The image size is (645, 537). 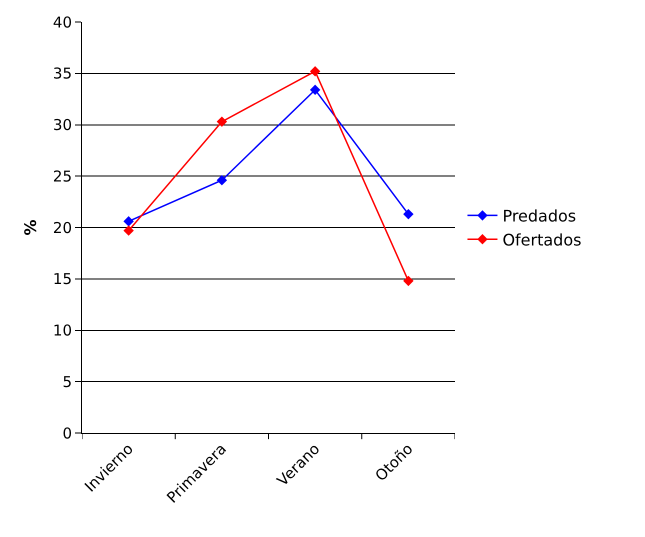 I want to click on legend-label: Ofertados, so click(x=542, y=240).